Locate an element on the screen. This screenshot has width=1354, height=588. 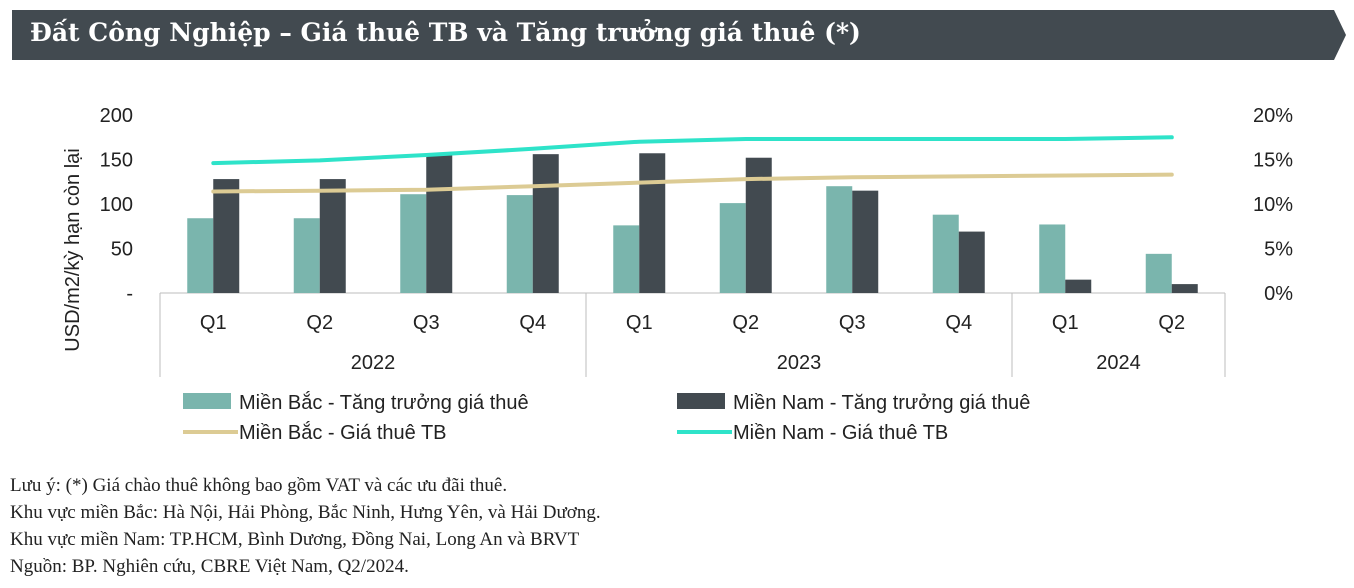
legend-label: Miền Nam - Giá thuê TB is located at coordinates (840, 433).